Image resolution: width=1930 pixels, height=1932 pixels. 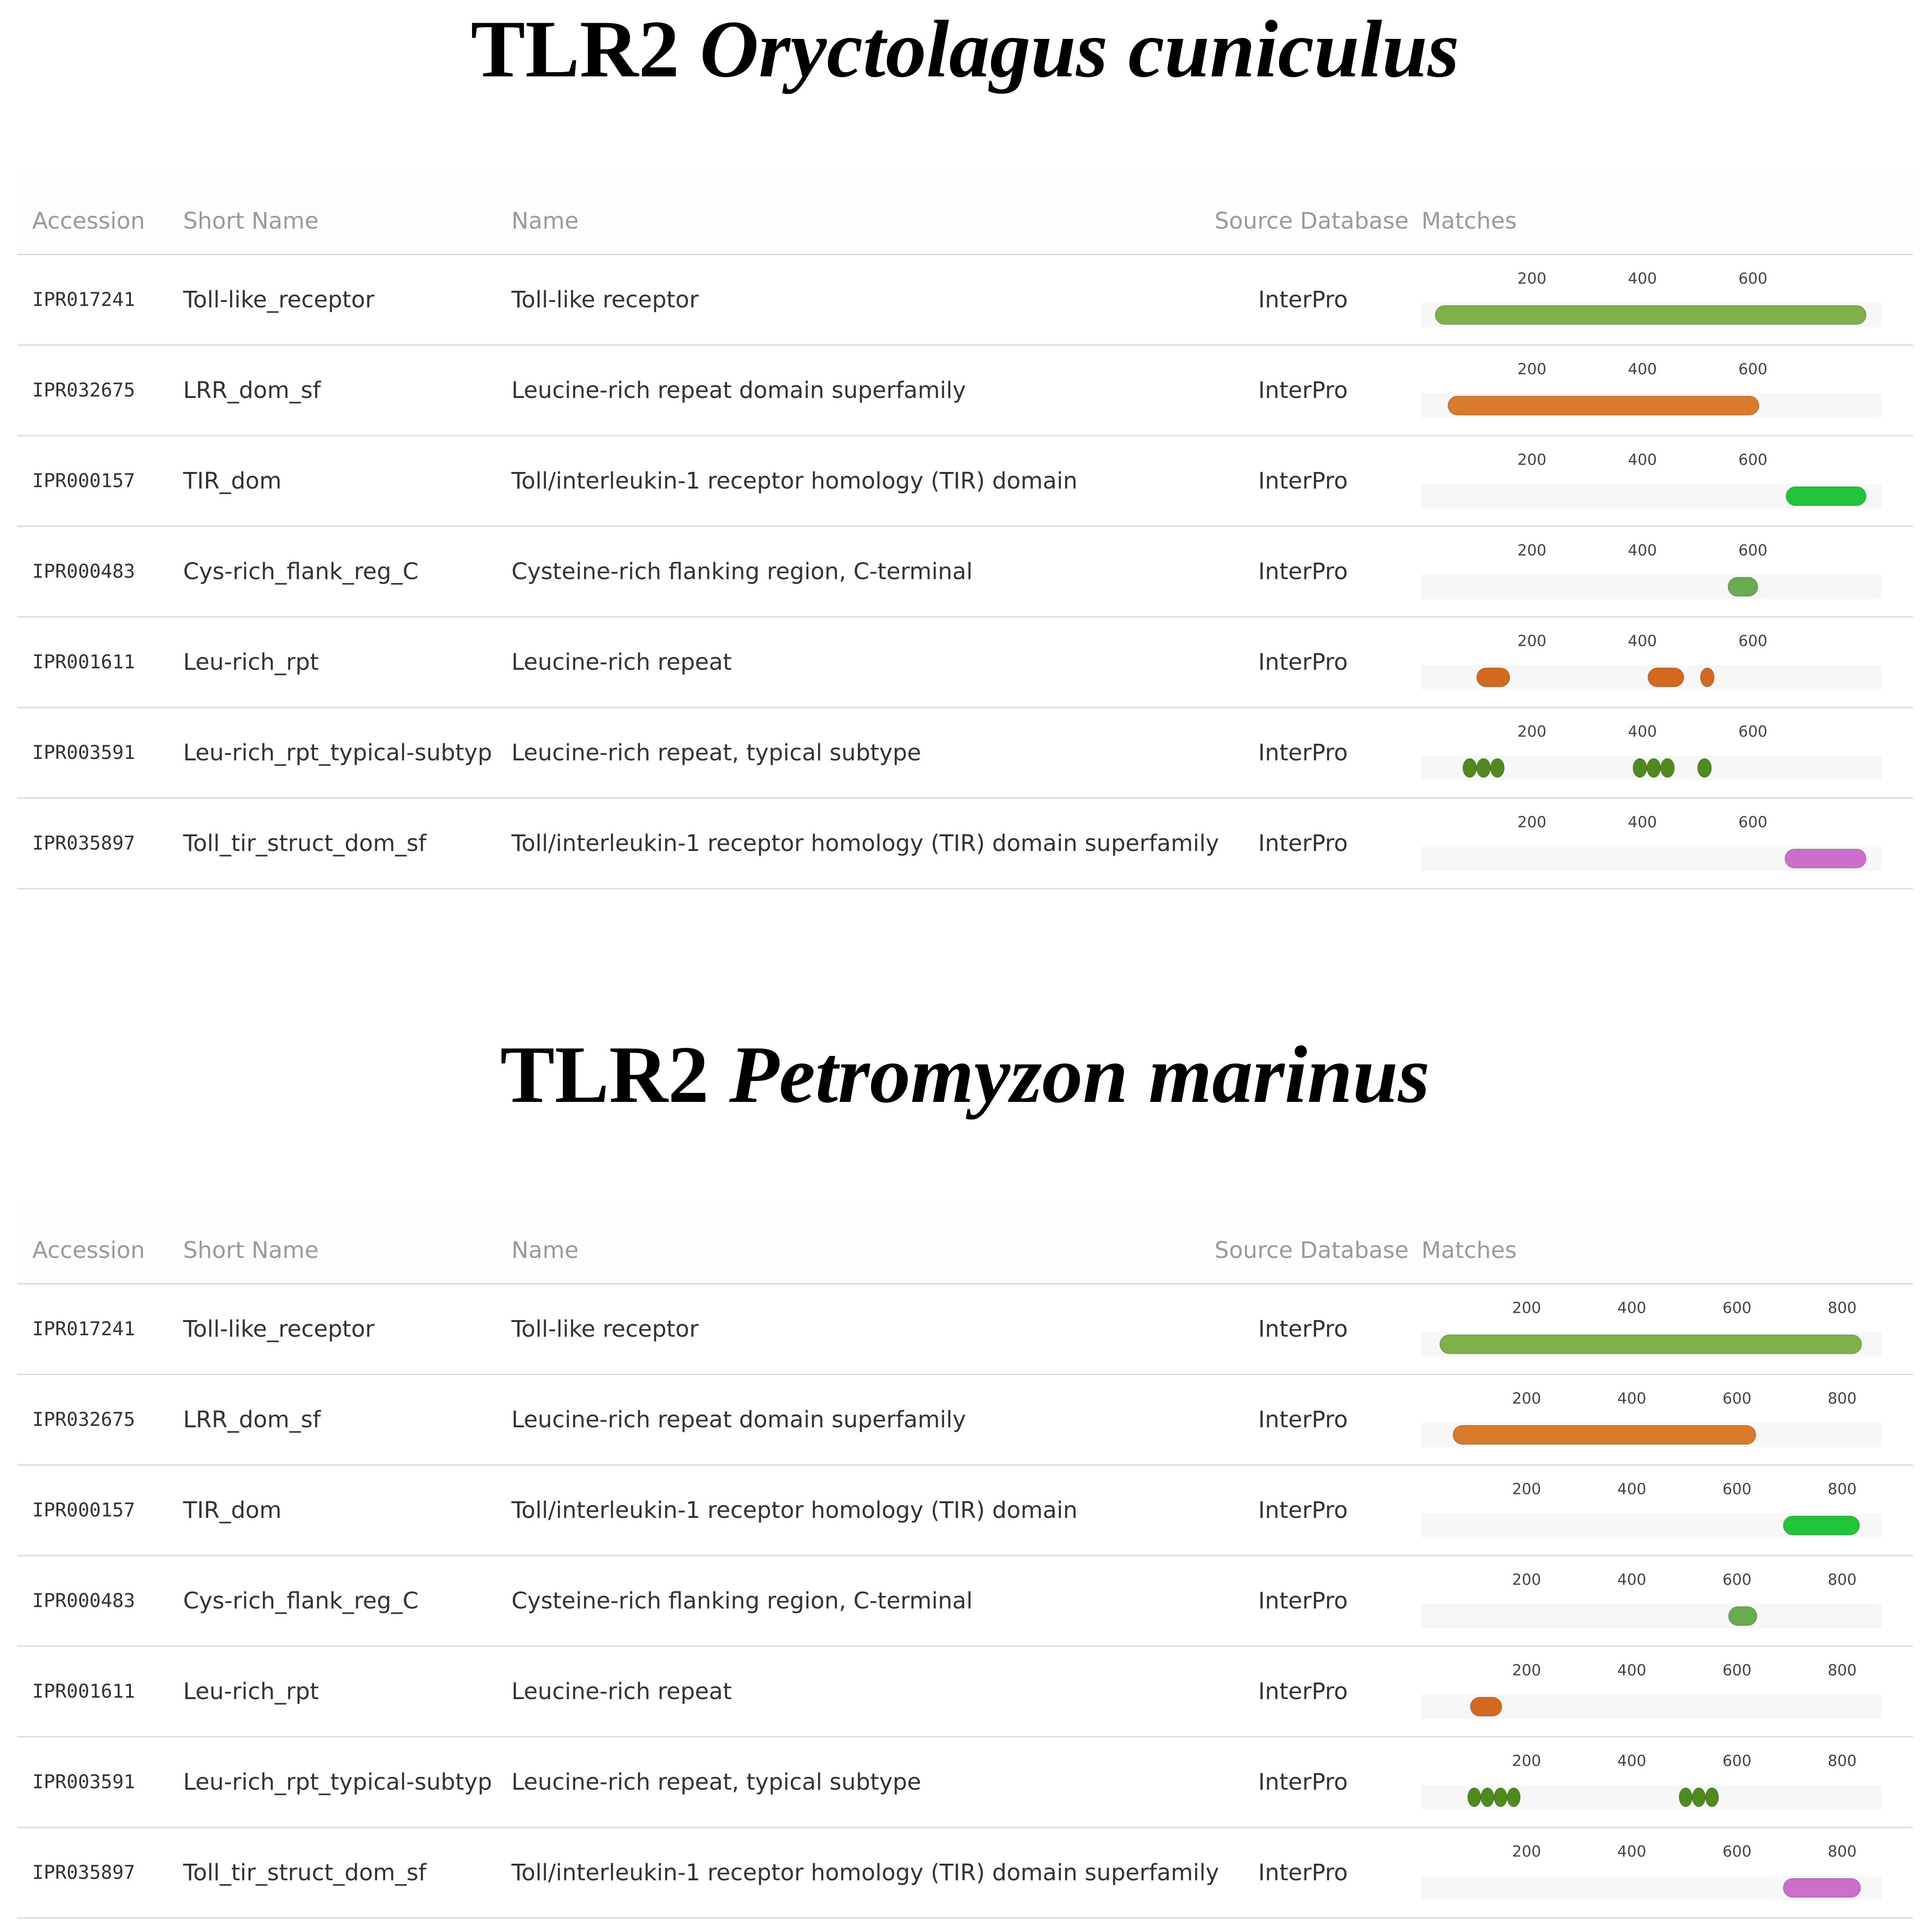 What do you see at coordinates (301, 1601) in the screenshot?
I see `short-name-cell: Cys-rich_flank_reg_C` at bounding box center [301, 1601].